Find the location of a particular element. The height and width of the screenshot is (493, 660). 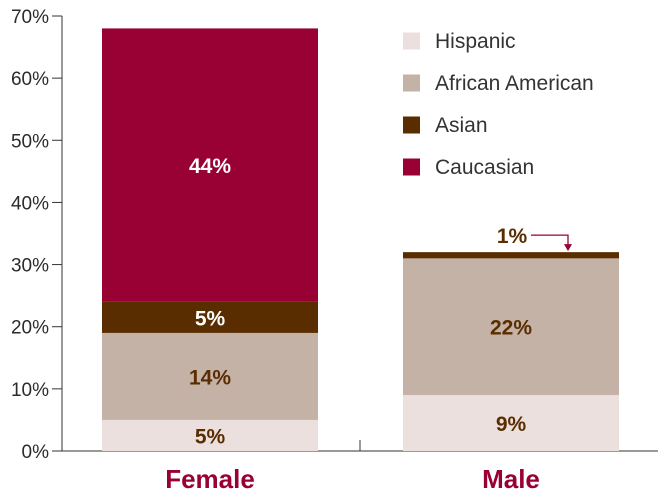

y-tick-label: 70% is located at coordinates (30, 17).